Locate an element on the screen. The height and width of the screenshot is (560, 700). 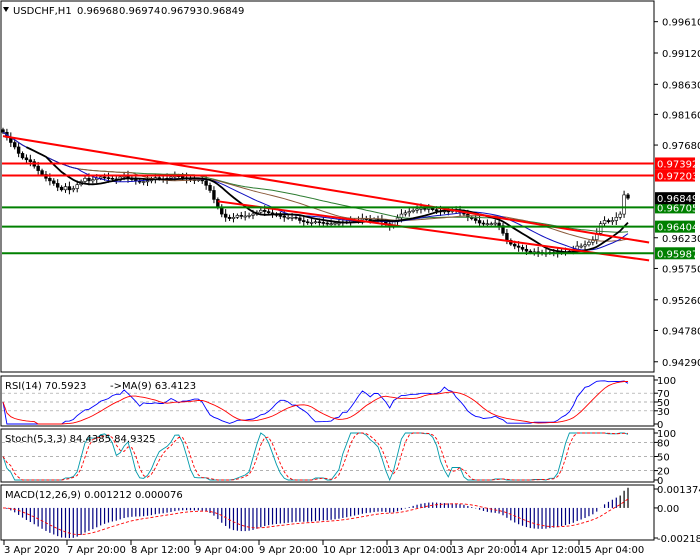
panel-tick-label: 0.001374 is located at coordinates (678, 490).